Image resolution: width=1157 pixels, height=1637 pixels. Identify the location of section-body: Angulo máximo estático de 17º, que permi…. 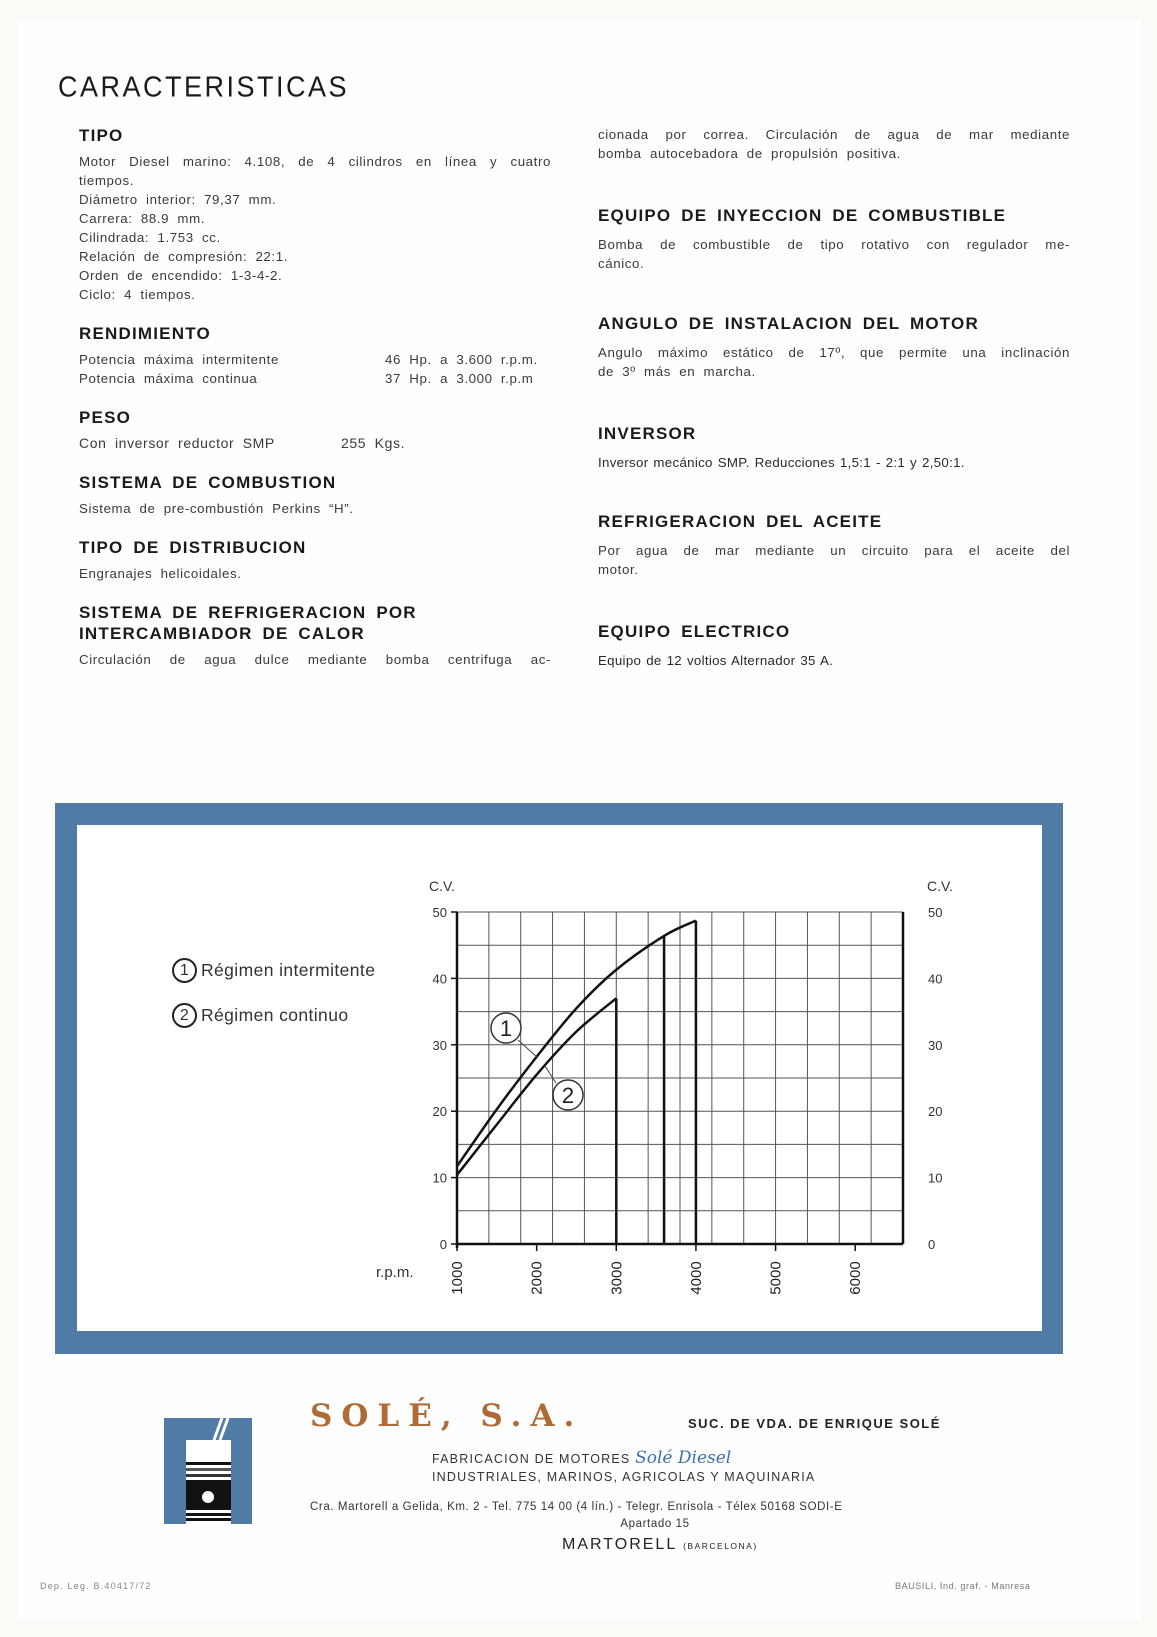
(834, 362).